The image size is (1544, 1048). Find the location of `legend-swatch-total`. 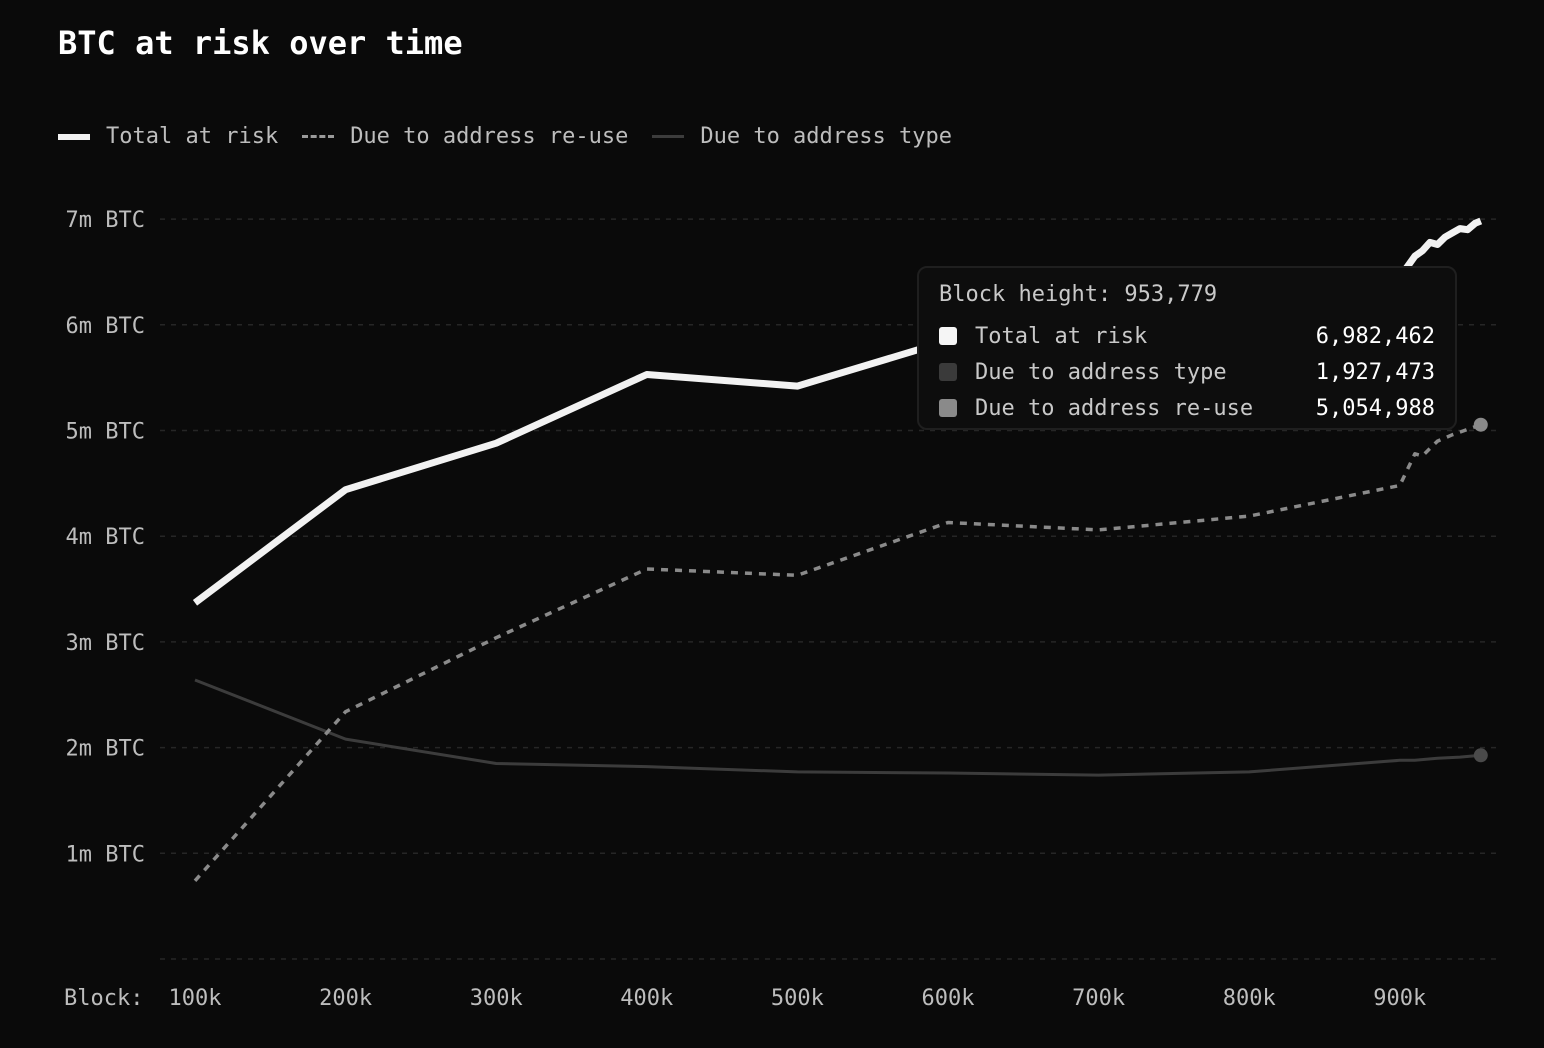

legend-swatch-total is located at coordinates (74, 136).